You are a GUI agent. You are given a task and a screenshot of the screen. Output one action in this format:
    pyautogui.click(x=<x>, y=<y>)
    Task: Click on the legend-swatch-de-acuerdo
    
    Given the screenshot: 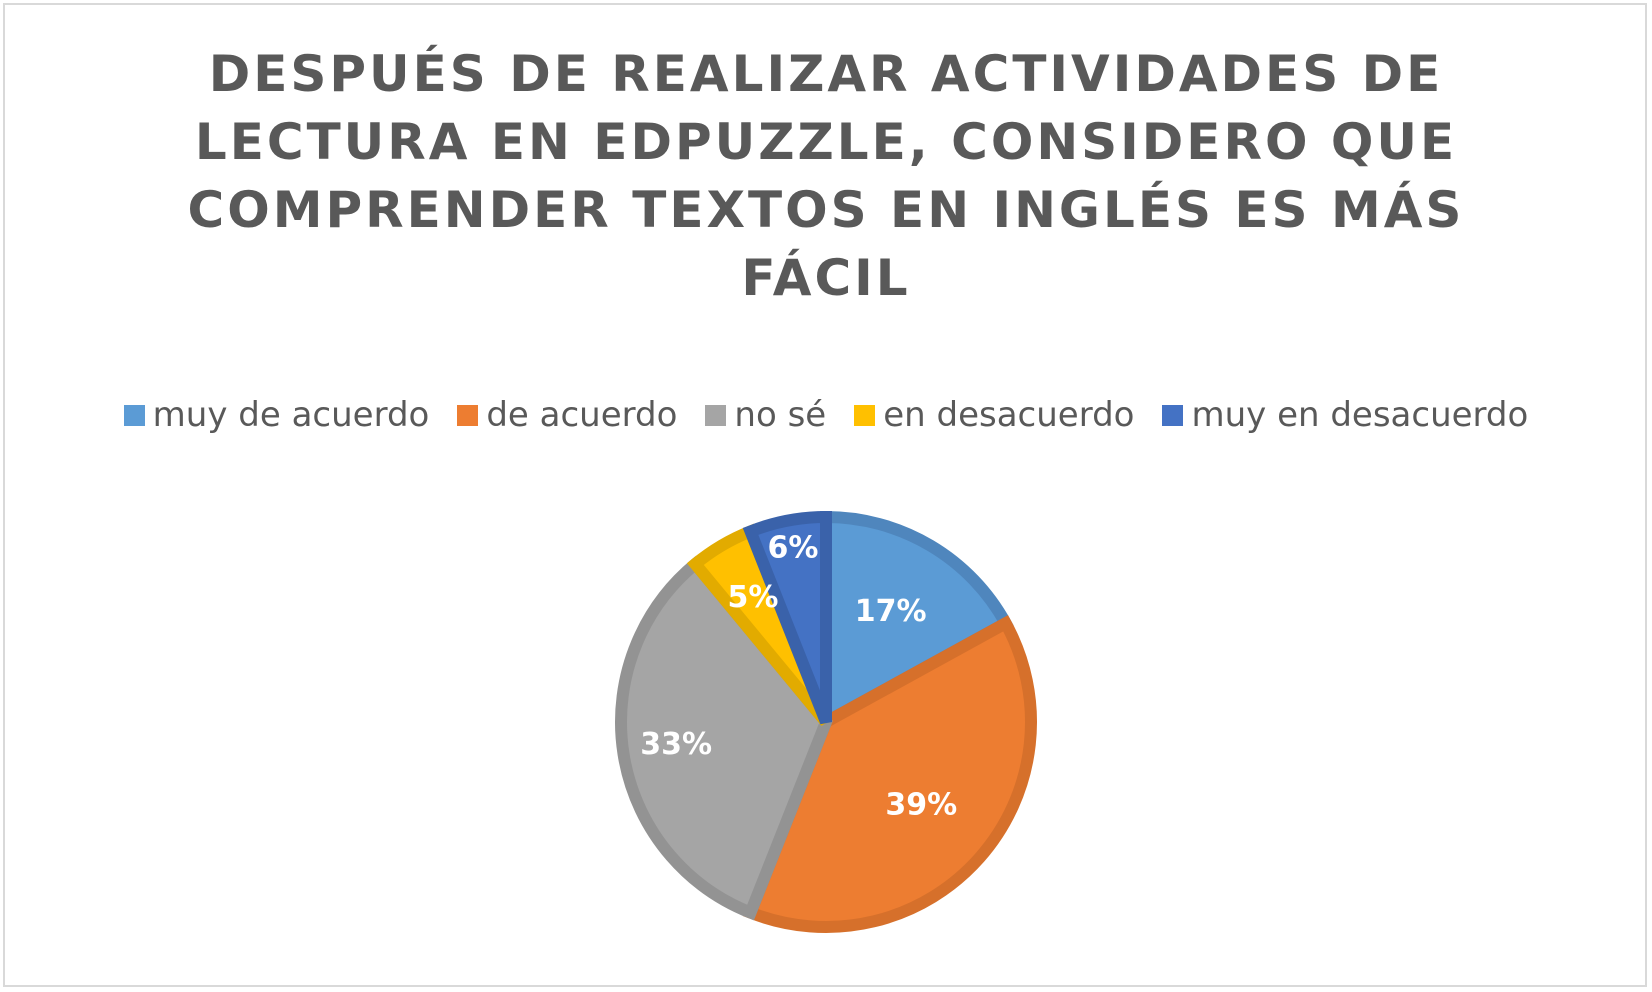 What is the action you would take?
    pyautogui.click(x=468, y=415)
    